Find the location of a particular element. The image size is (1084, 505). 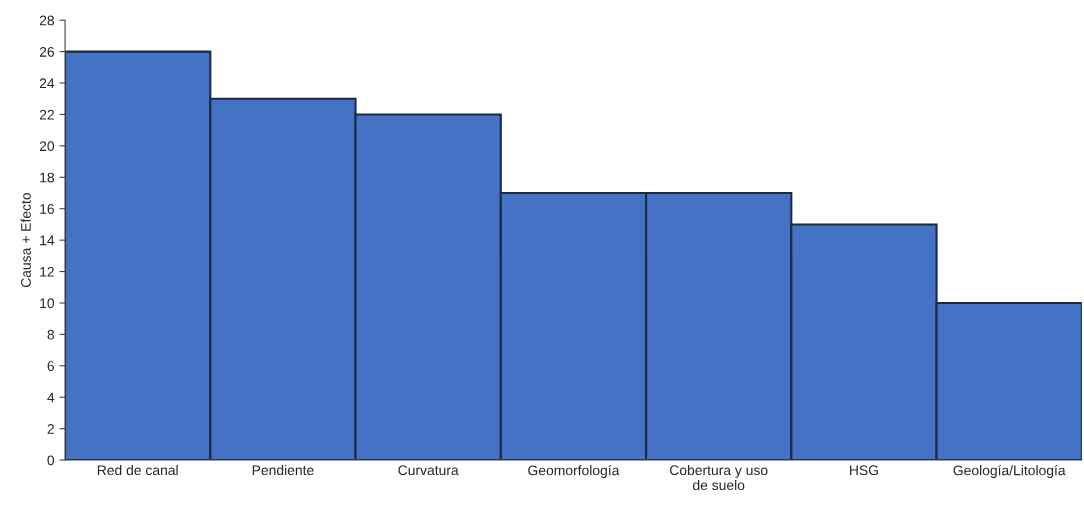

x-tick-label: Red de canal is located at coordinates (137, 470).